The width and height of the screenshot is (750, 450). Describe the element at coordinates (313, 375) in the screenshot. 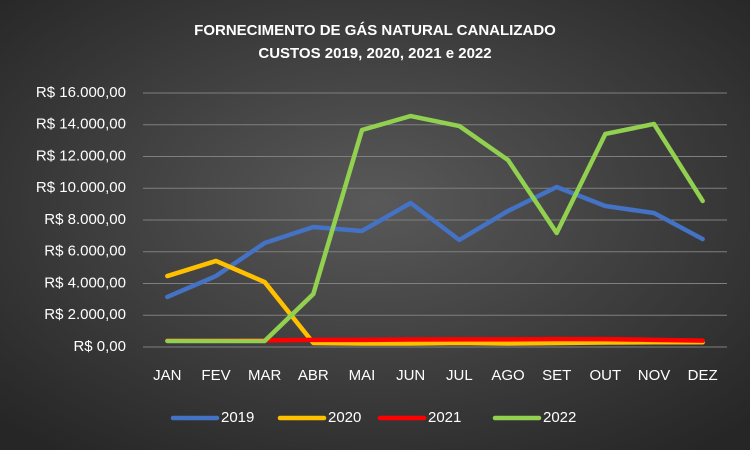

I see `x-tick-label: ABR` at that location.